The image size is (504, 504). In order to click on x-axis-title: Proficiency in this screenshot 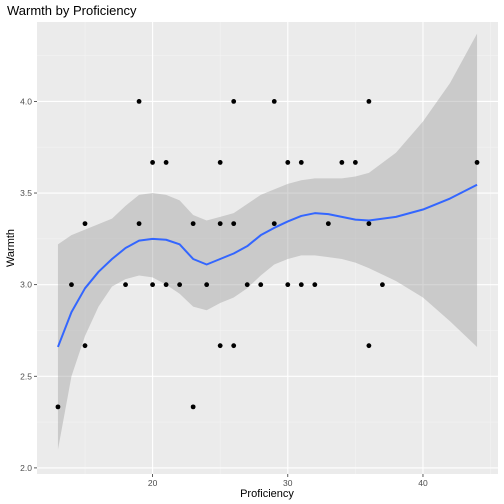, I will do `click(267, 494)`.